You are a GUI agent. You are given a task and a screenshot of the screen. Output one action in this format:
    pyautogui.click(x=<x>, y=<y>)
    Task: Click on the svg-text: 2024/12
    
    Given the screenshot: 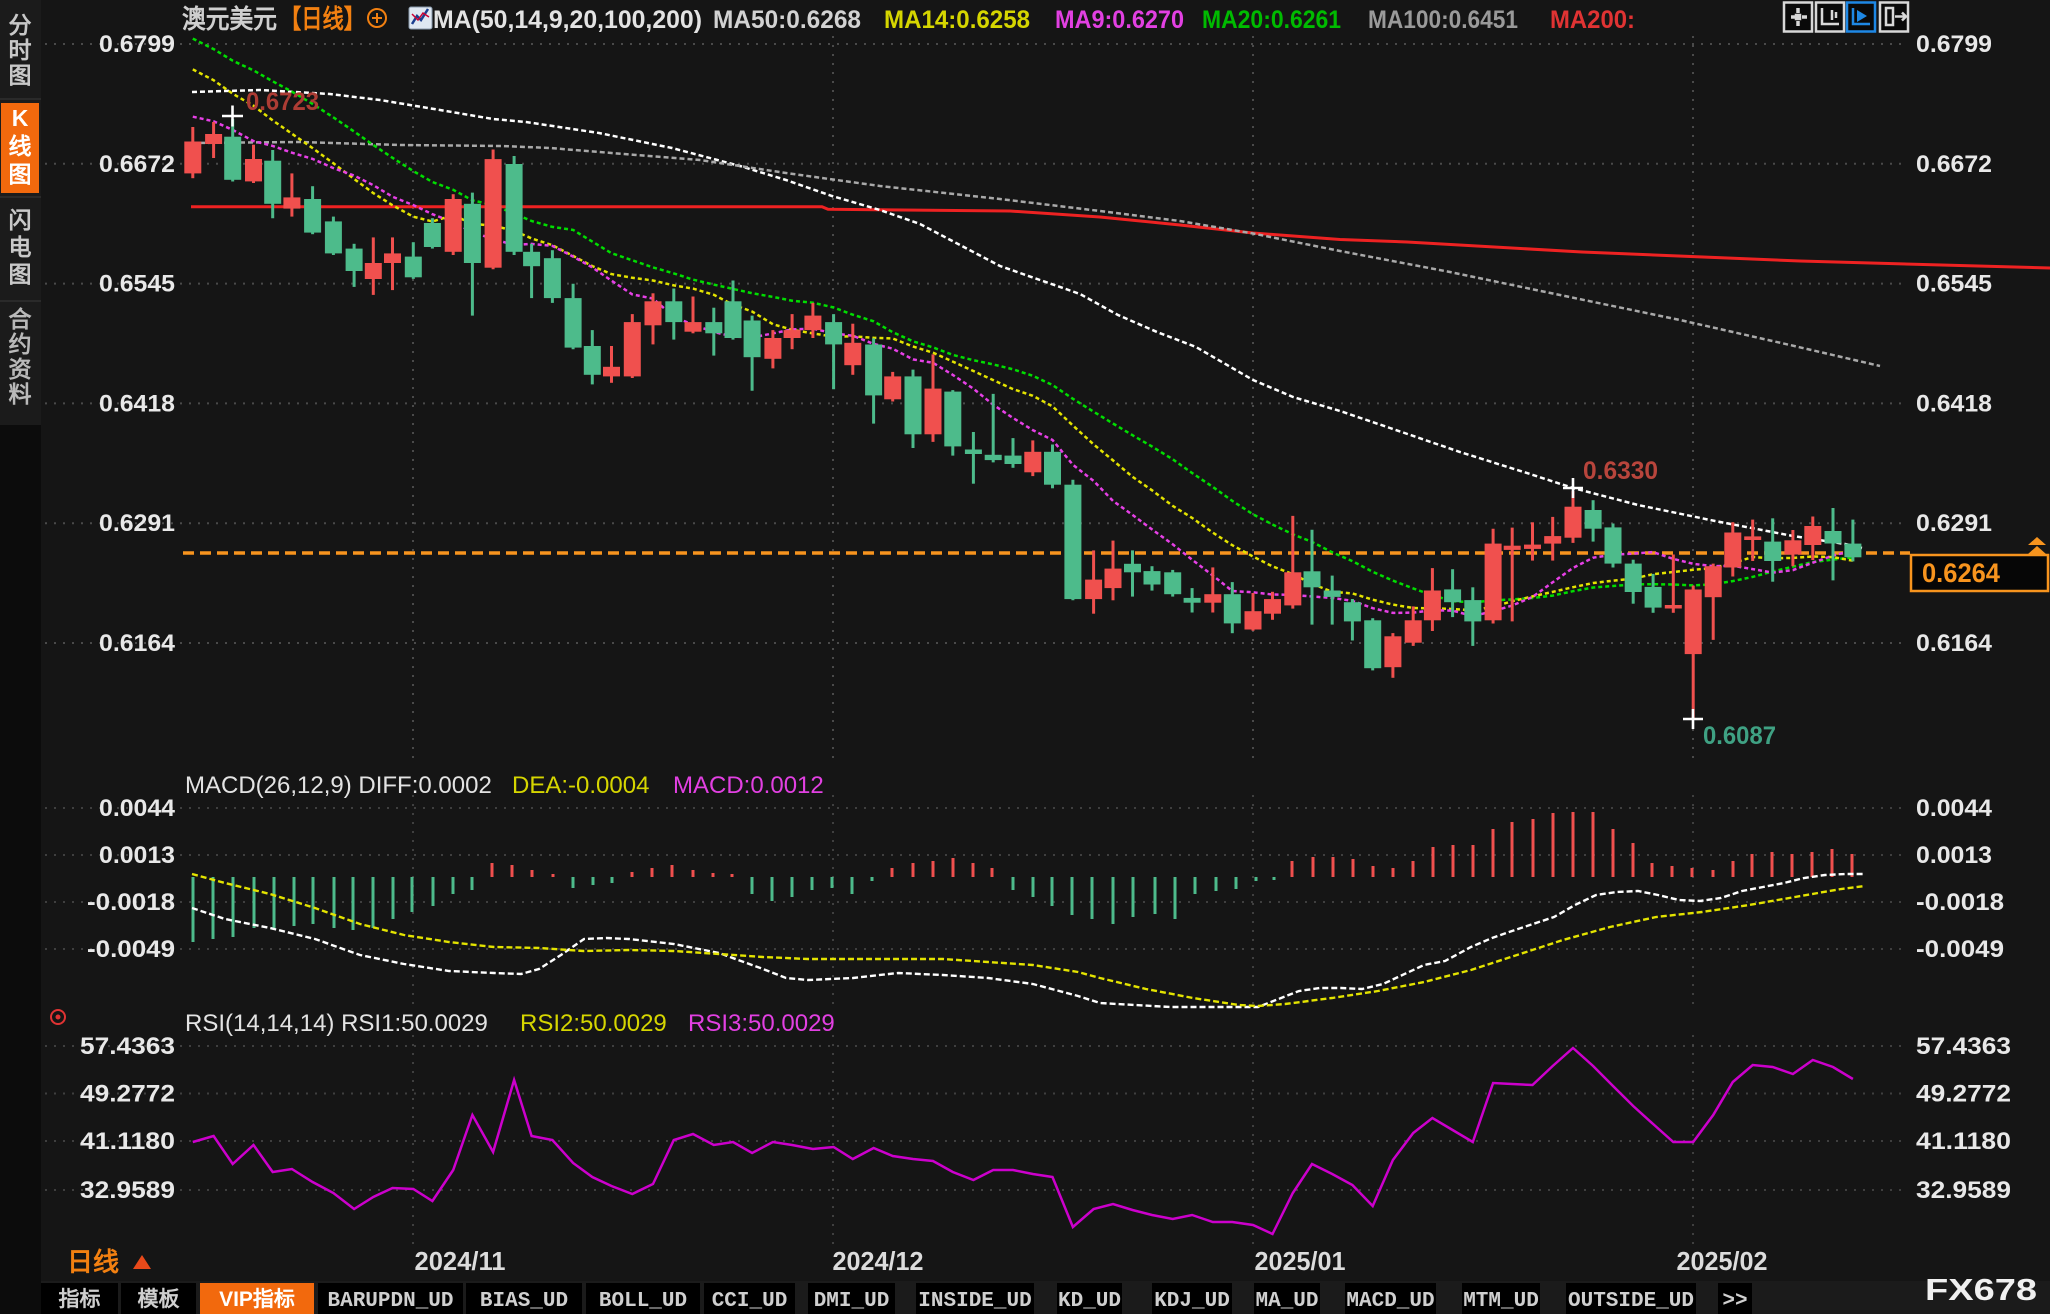 What is the action you would take?
    pyautogui.click(x=878, y=1261)
    